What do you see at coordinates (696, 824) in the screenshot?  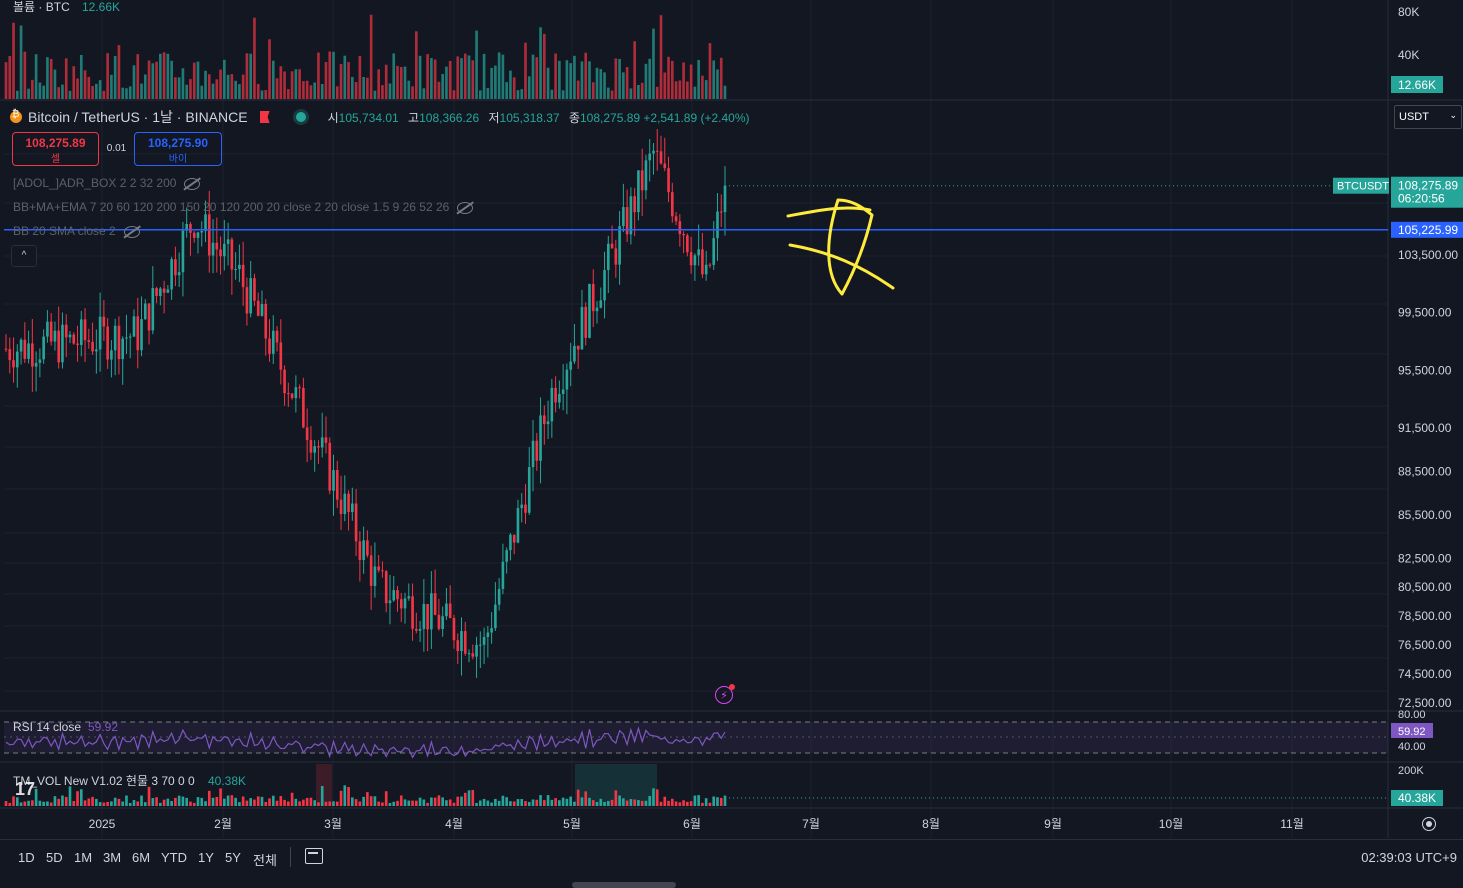 I see `time-axis: 2025 2월 3월 4월 5월 6월 7월 8월 9월 10월 11월` at bounding box center [696, 824].